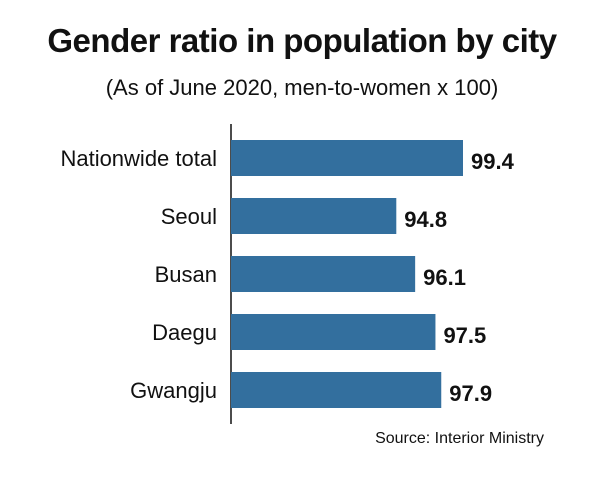 Image resolution: width=604 pixels, height=478 pixels. What do you see at coordinates (425, 219) in the screenshot?
I see `value-label: 94.8` at bounding box center [425, 219].